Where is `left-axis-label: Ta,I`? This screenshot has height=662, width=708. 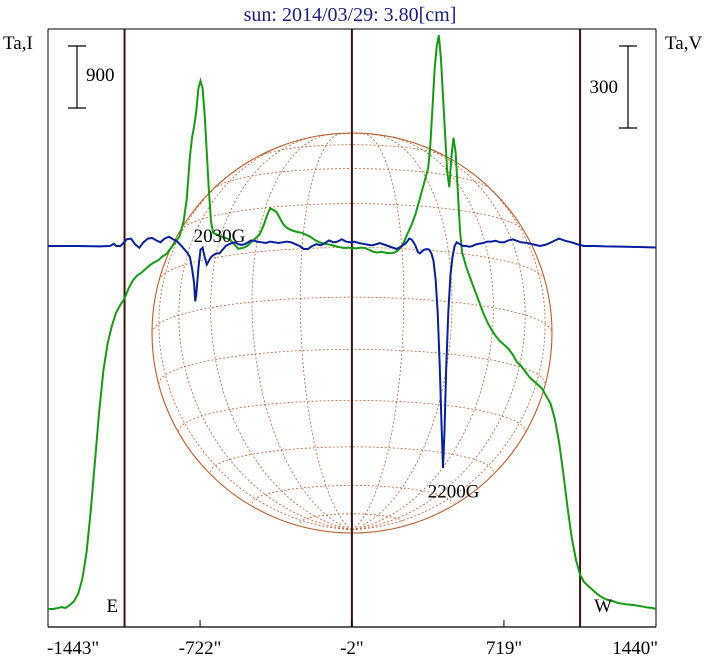 left-axis-label: Ta,I is located at coordinates (18, 43).